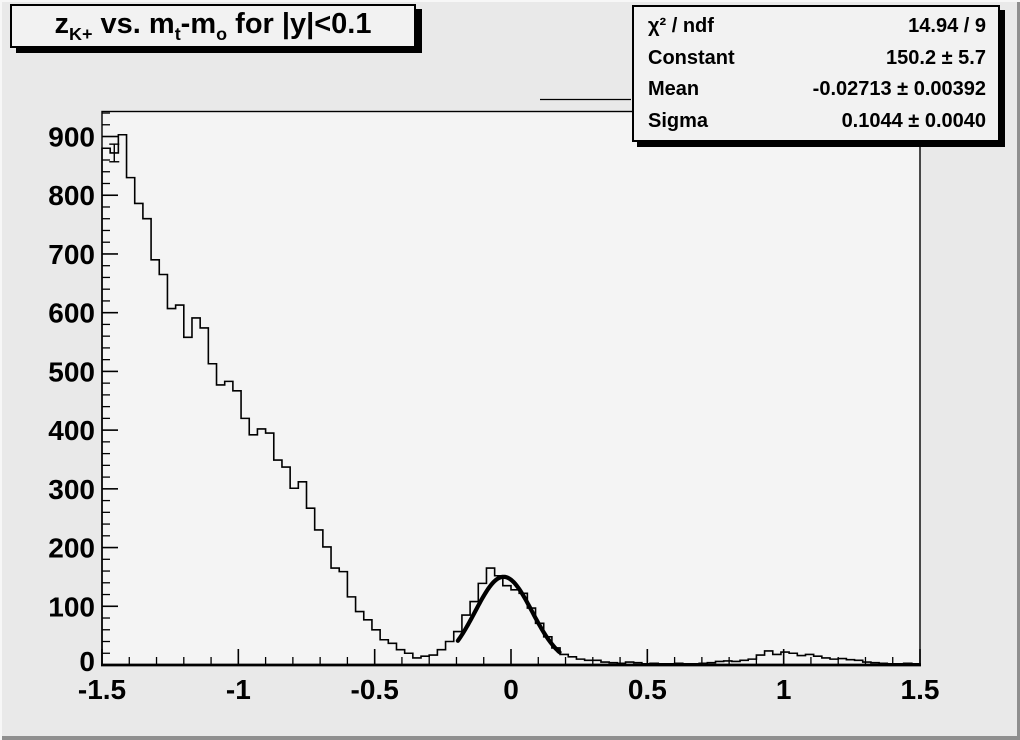 The image size is (1020, 740). I want to click on gaussian-fit-curve, so click(508, 614).